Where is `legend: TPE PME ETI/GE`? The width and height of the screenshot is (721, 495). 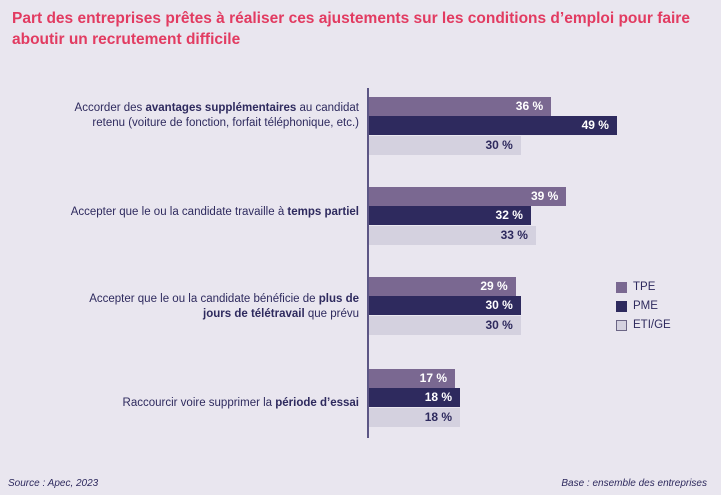
legend: TPE PME ETI/GE is located at coordinates (643, 306).